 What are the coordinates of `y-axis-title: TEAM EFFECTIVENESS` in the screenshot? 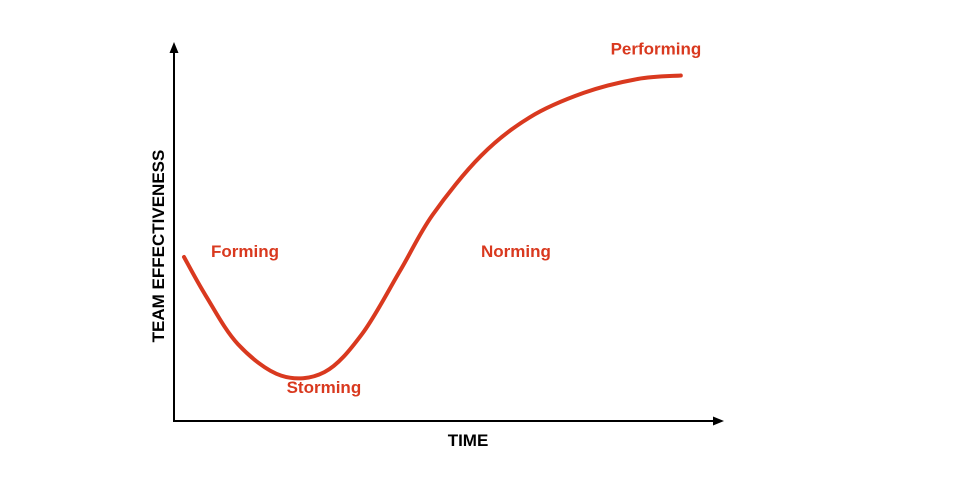 It's located at (158, 246).